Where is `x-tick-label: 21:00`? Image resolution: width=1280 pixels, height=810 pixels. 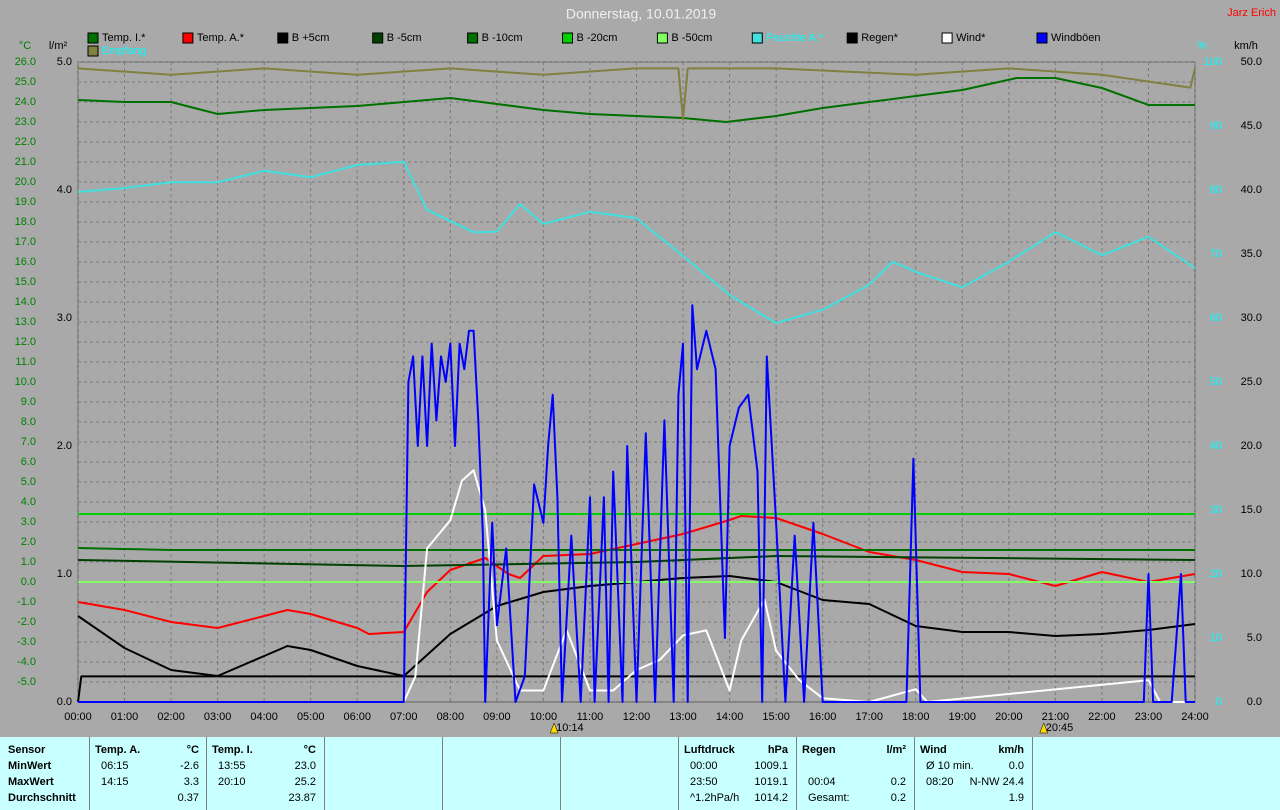 x-tick-label: 21:00 is located at coordinates (1056, 717).